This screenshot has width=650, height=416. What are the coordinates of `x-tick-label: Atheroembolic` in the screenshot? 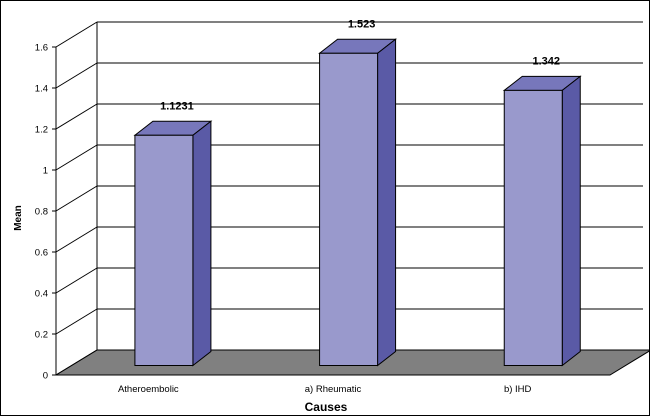 It's located at (148, 389).